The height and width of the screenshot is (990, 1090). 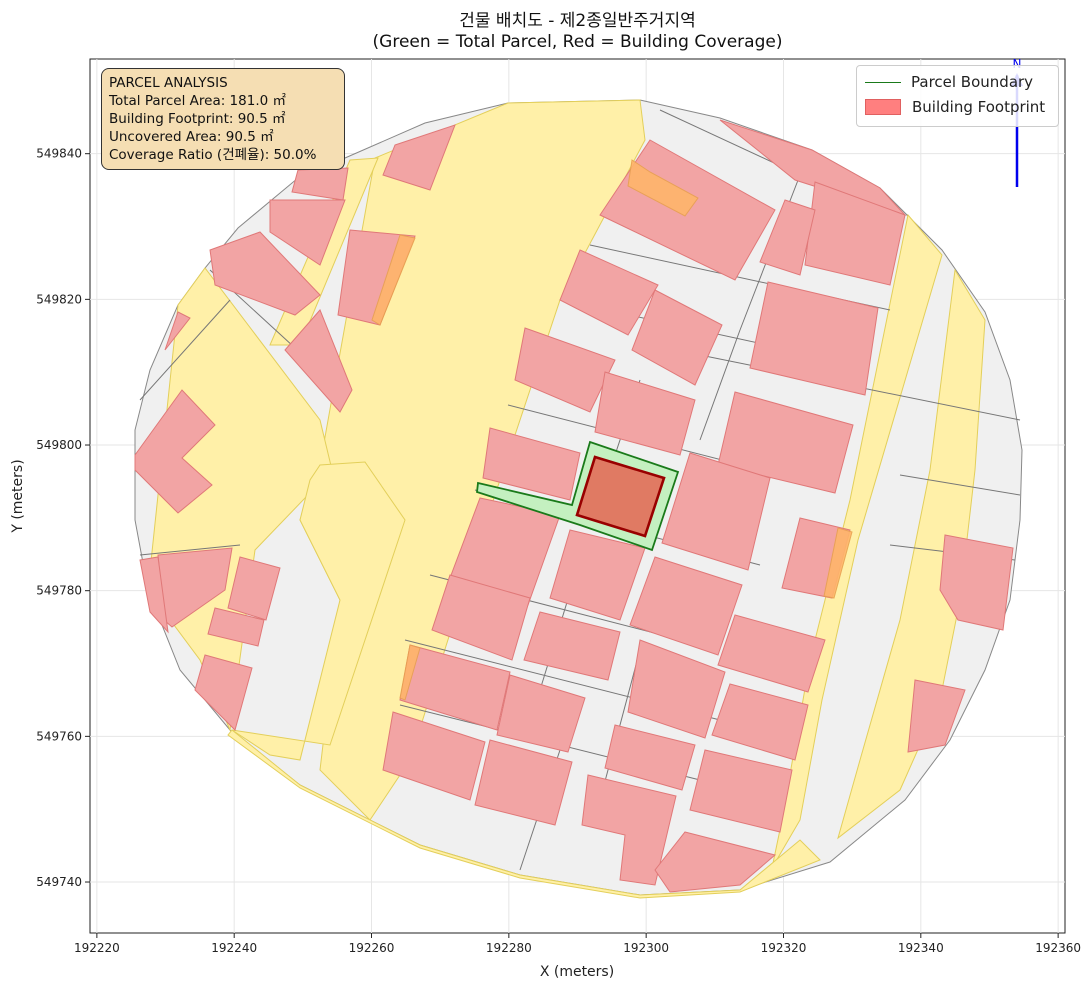 What do you see at coordinates (509, 948) in the screenshot?
I see `x-tick-label: 192280` at bounding box center [509, 948].